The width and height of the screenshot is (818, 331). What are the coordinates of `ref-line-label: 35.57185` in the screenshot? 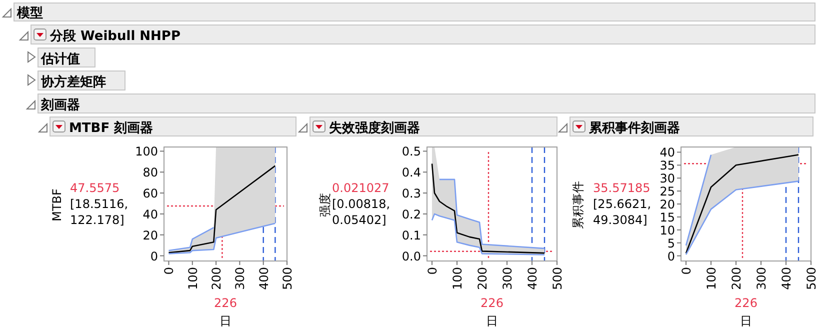 It's located at (621, 188).